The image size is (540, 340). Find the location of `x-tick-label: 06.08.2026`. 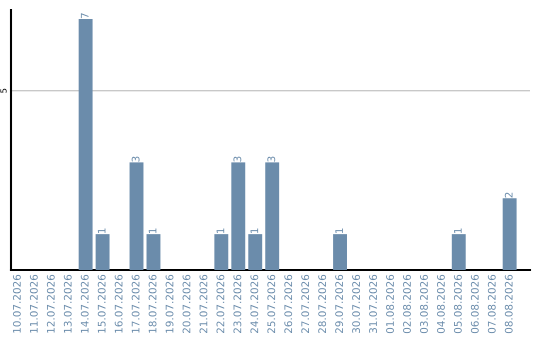

x-tick-label: 06.08.2026 is located at coordinates (474, 304).